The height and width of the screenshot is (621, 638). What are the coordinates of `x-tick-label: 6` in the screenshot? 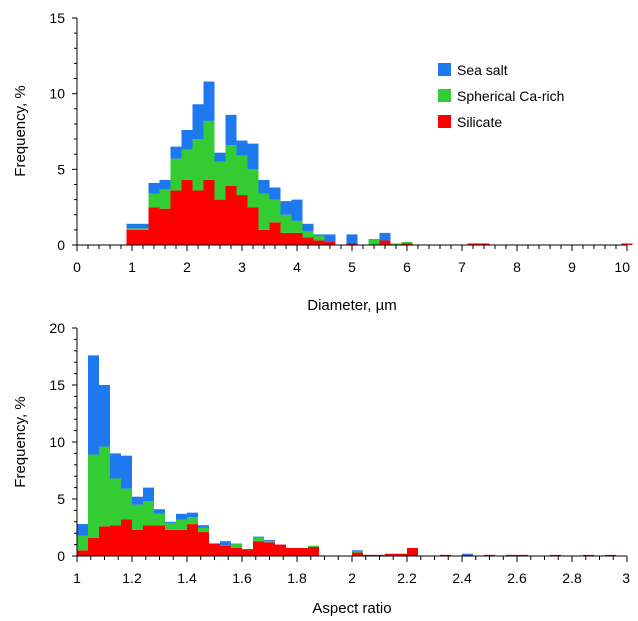 It's located at (407, 267).